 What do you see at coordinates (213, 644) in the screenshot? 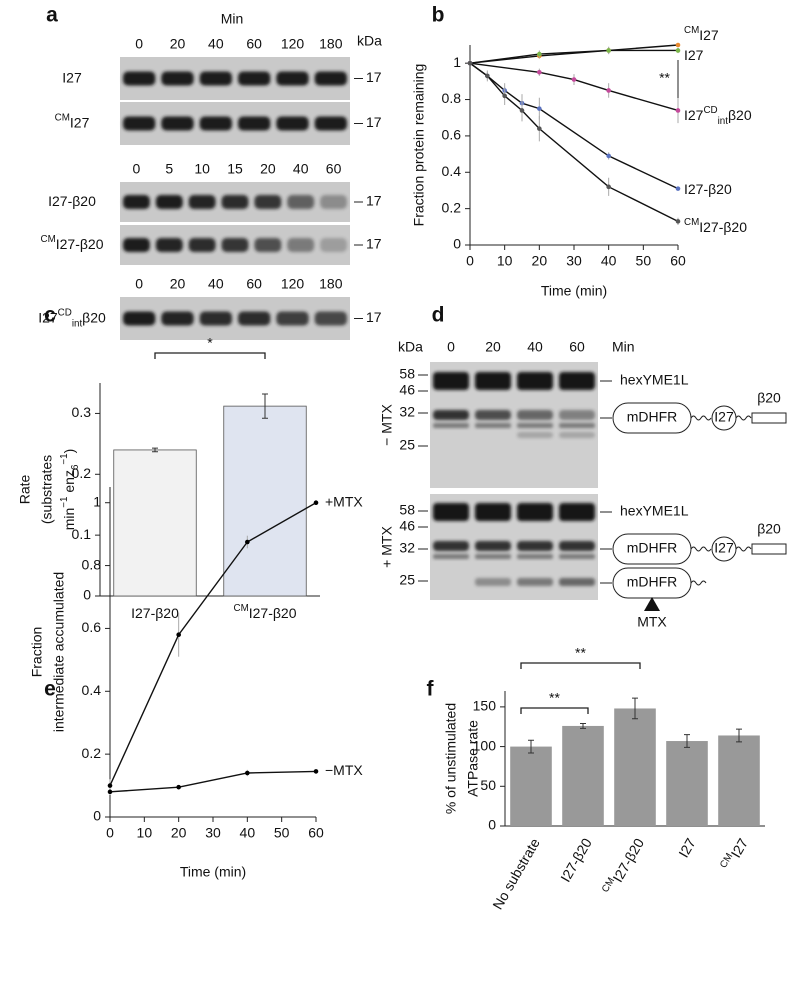
I see `series-line` at bounding box center [213, 644].